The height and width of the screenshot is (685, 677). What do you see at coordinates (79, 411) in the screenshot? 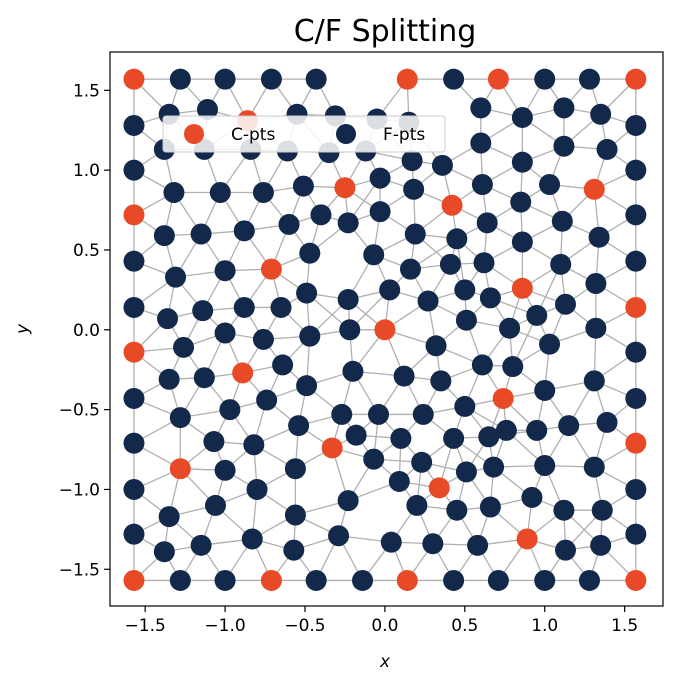
I see `y-tick-label: −0.5` at bounding box center [79, 411].